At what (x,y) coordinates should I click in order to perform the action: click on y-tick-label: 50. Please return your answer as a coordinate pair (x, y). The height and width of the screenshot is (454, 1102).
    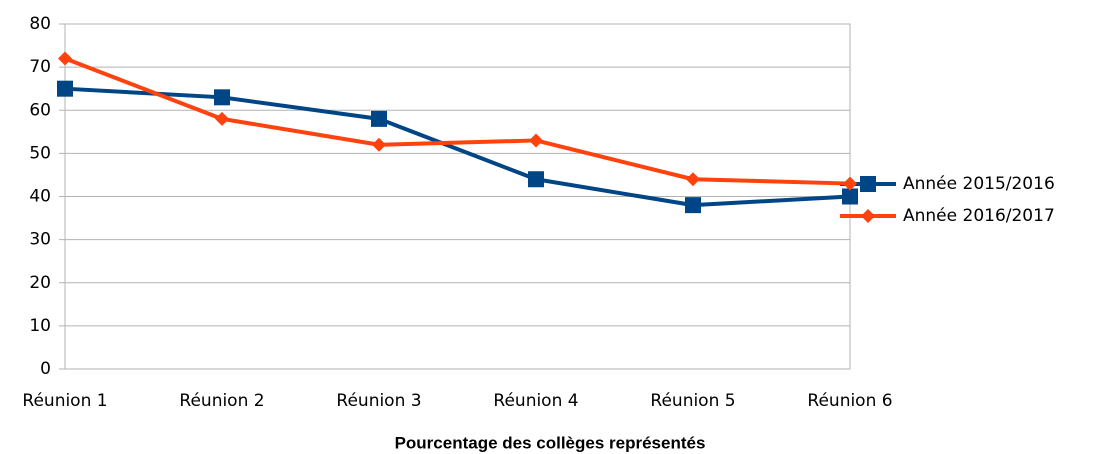
    Looking at the image, I should click on (40, 153).